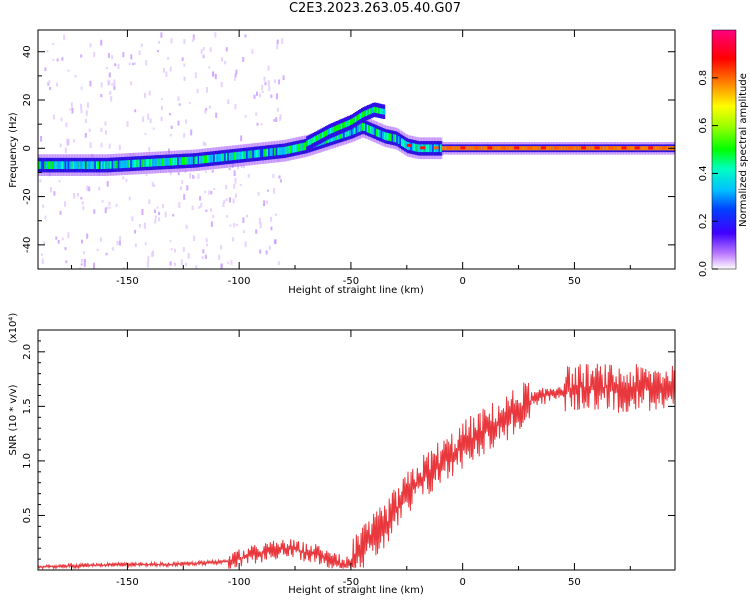 The image size is (750, 600). I want to click on x-tick-label: -50, so click(351, 281).